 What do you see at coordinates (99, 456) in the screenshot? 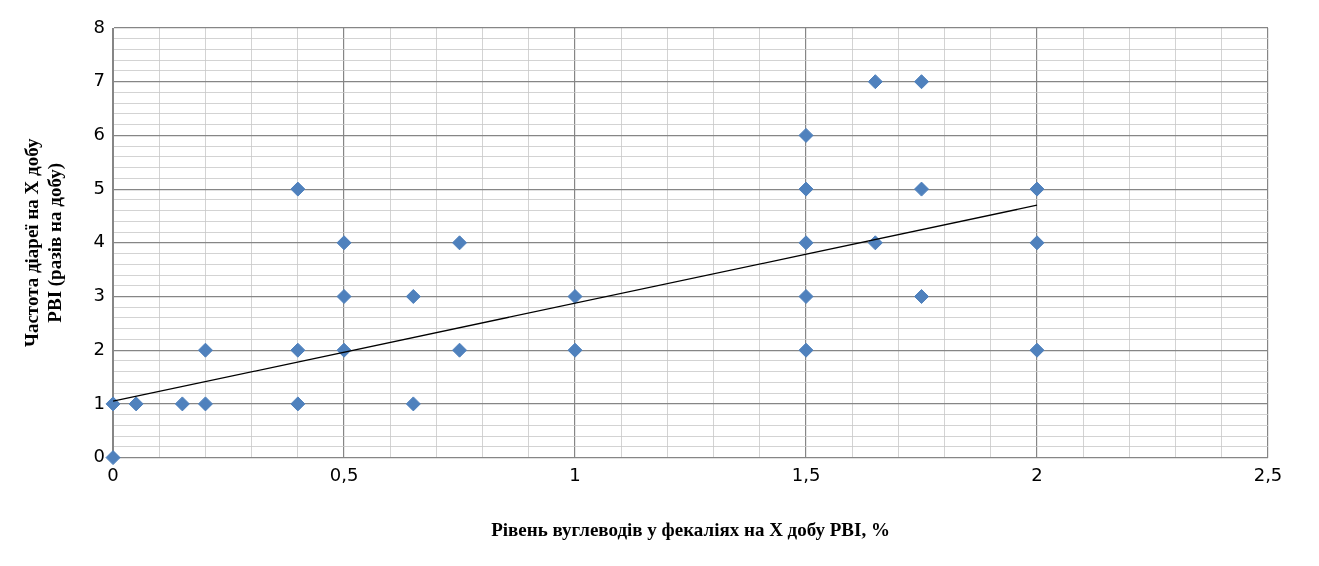
I see `y-tick-label: 0` at bounding box center [99, 456].